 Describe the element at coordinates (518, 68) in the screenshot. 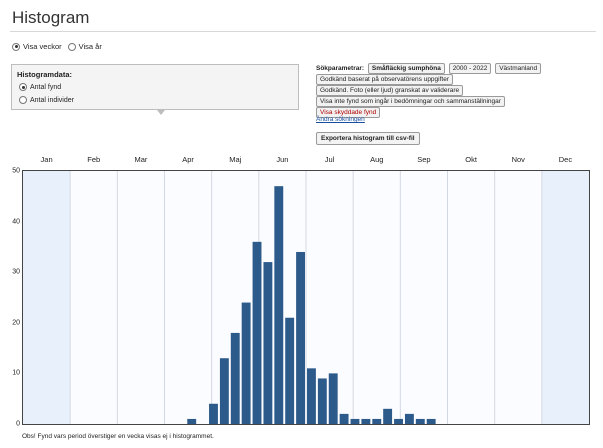

I see `param-chip-region: Västmanland` at that location.